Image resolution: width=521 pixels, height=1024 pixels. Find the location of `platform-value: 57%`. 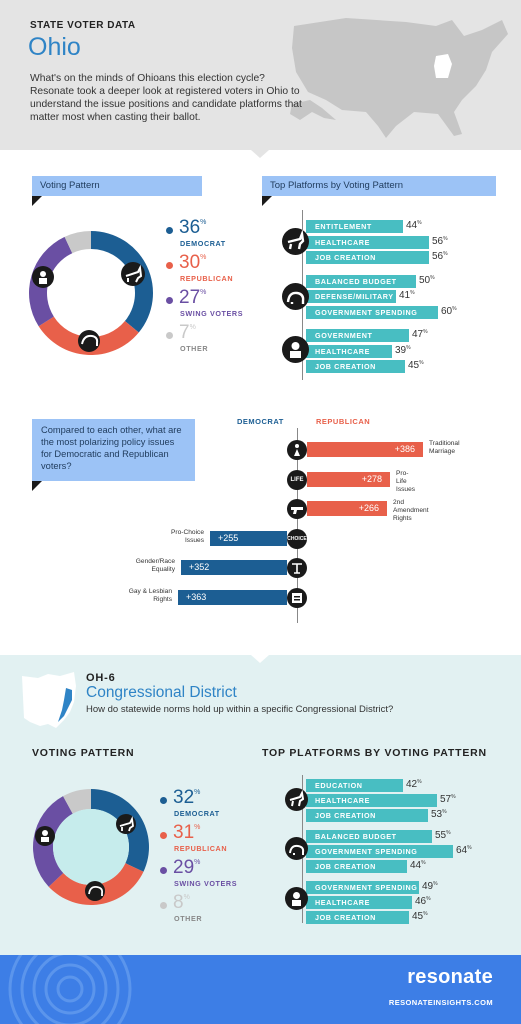

platform-value: 57% is located at coordinates (448, 799).